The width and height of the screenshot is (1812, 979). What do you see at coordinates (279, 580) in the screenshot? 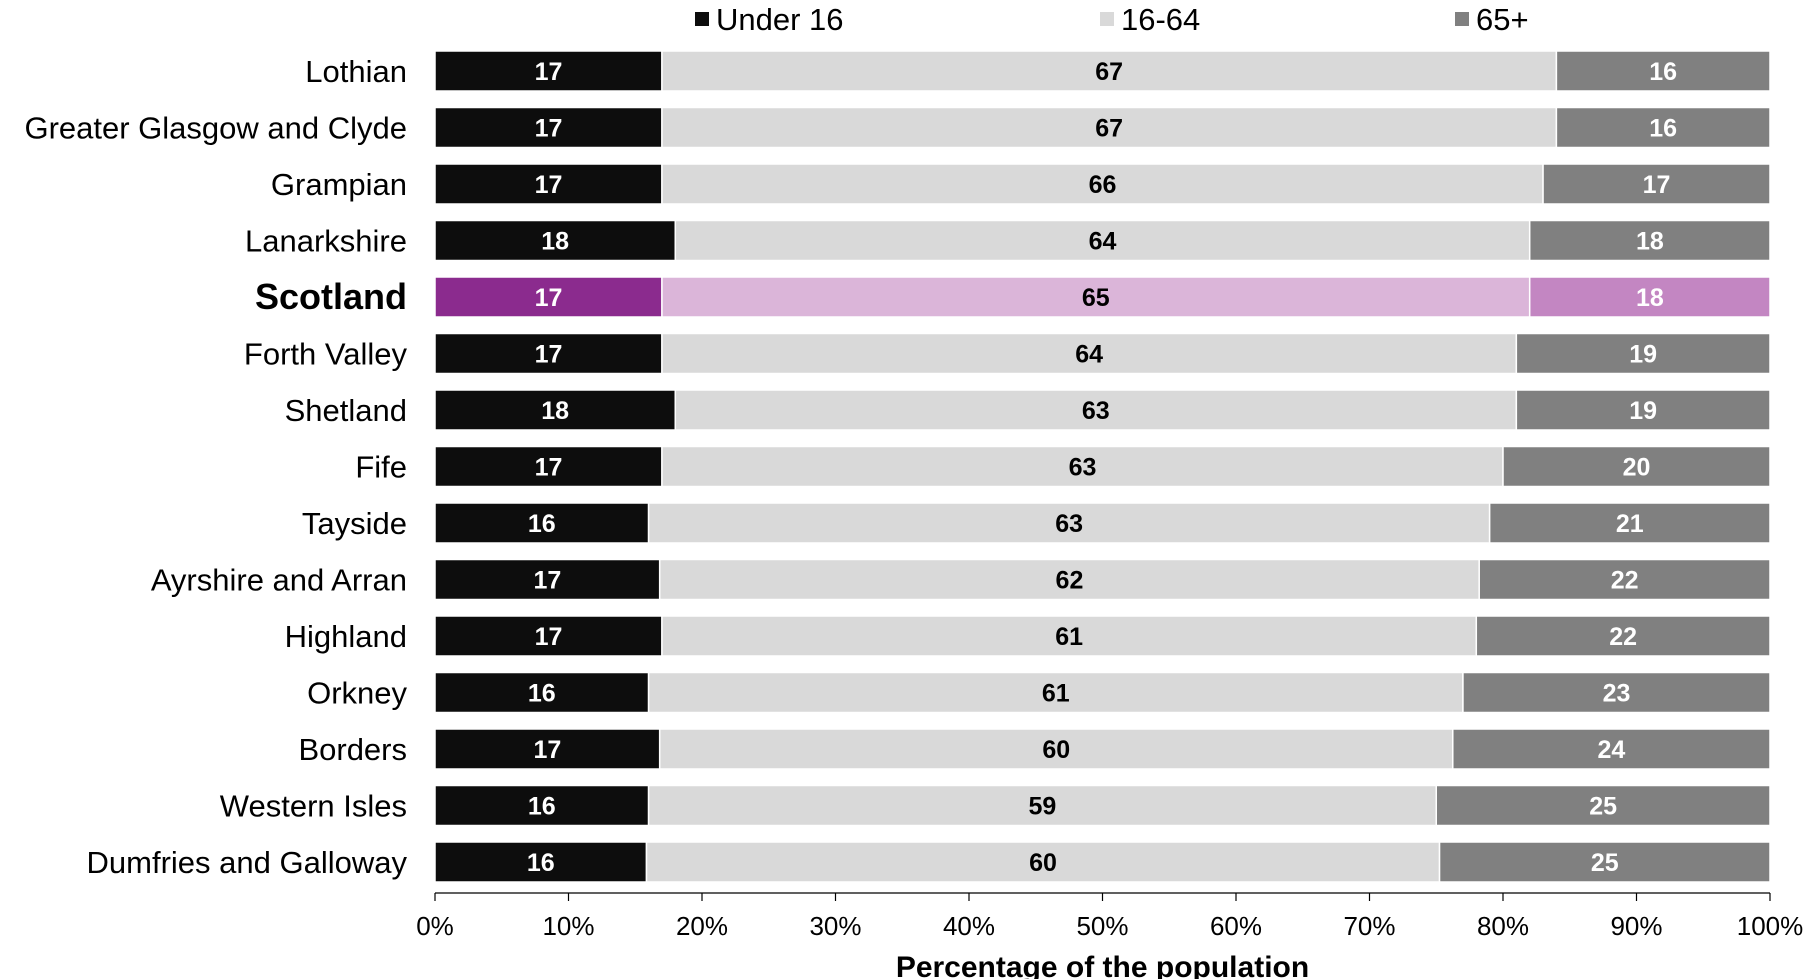
I see `category-label-ayrshire-and-arran: Ayrshire and Arran` at bounding box center [279, 580].